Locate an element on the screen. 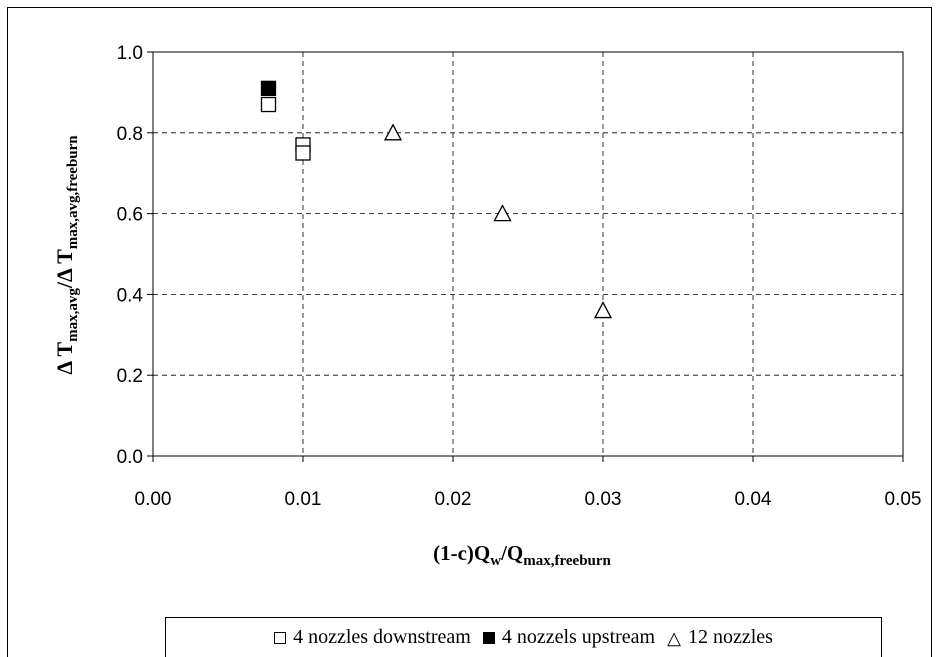 The height and width of the screenshot is (657, 939). legend-label: 4 nozzels upstream is located at coordinates (578, 637).